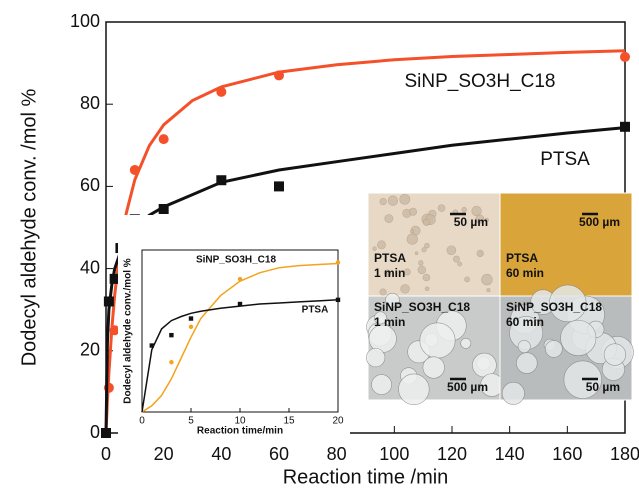  Describe the element at coordinates (289, 421) in the screenshot. I see `x-tick-label: 15` at that location.